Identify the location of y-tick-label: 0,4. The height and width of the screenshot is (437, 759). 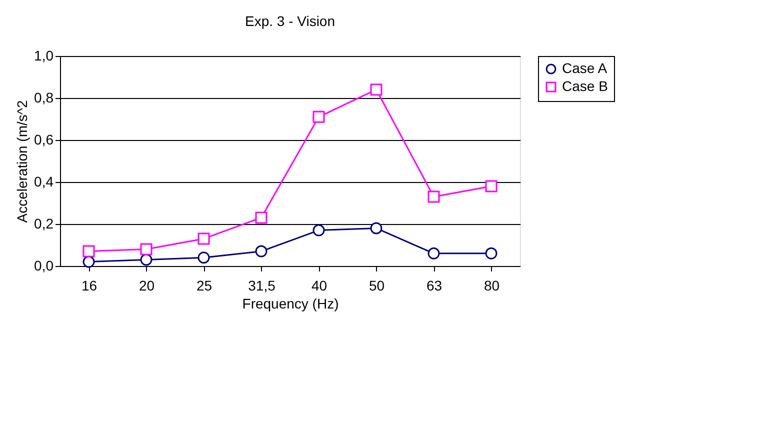
(44, 182).